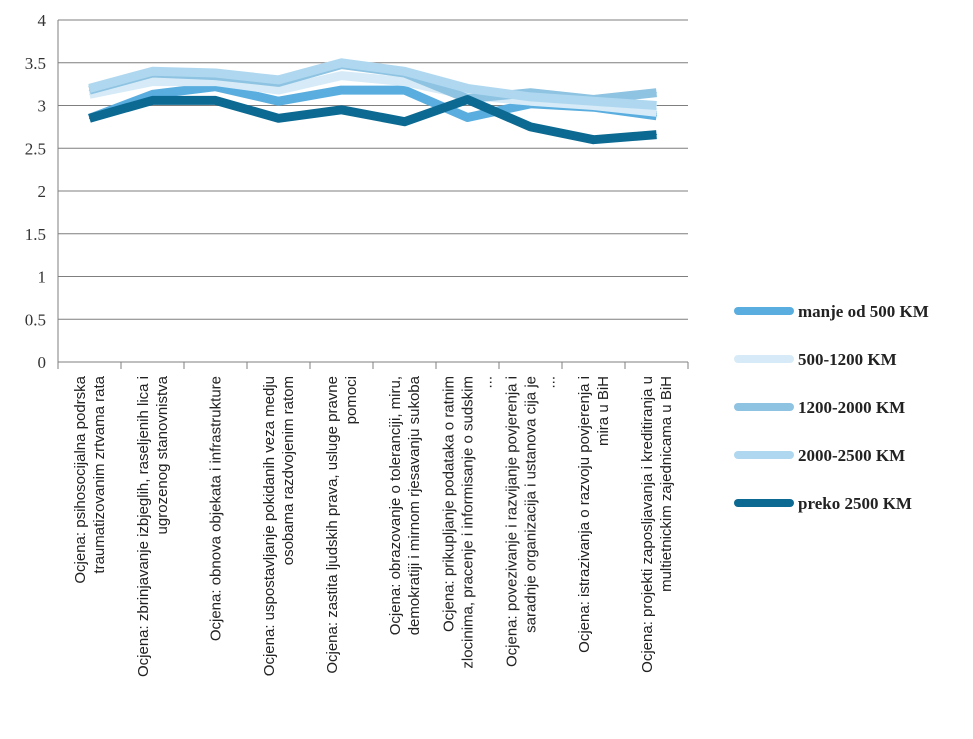 The image size is (973, 739). Describe the element at coordinates (99, 474) in the screenshot. I see `category-label-line: traumatizovanim zrtvama rata` at that location.